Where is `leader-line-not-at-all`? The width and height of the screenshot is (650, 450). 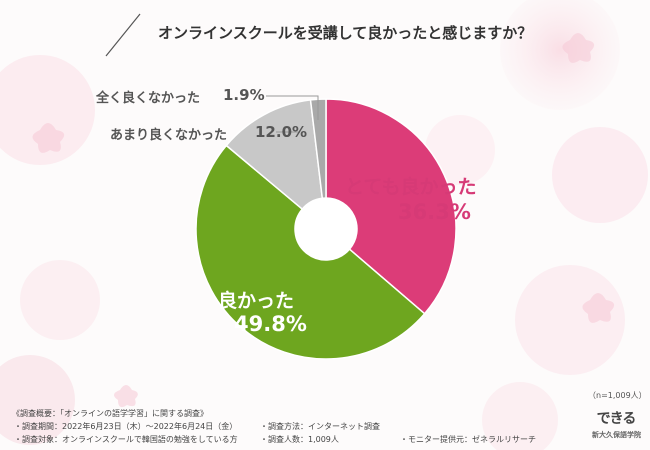
leader-line-not-at-all is located at coordinates (292, 107).